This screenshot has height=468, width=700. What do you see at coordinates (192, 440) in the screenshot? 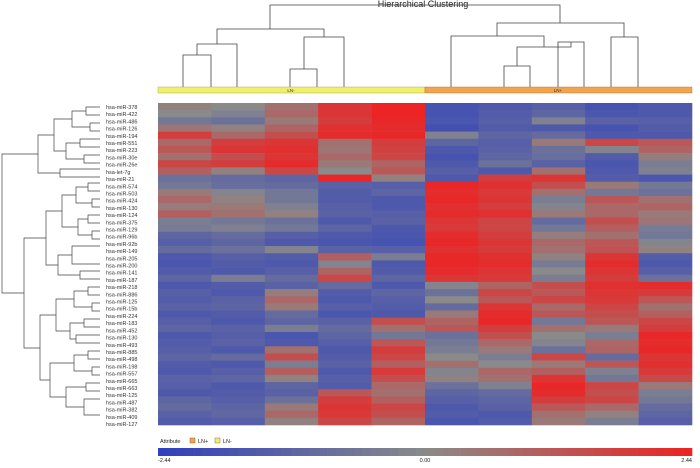
I see `legend-swatch-ln-plus` at bounding box center [192, 440].